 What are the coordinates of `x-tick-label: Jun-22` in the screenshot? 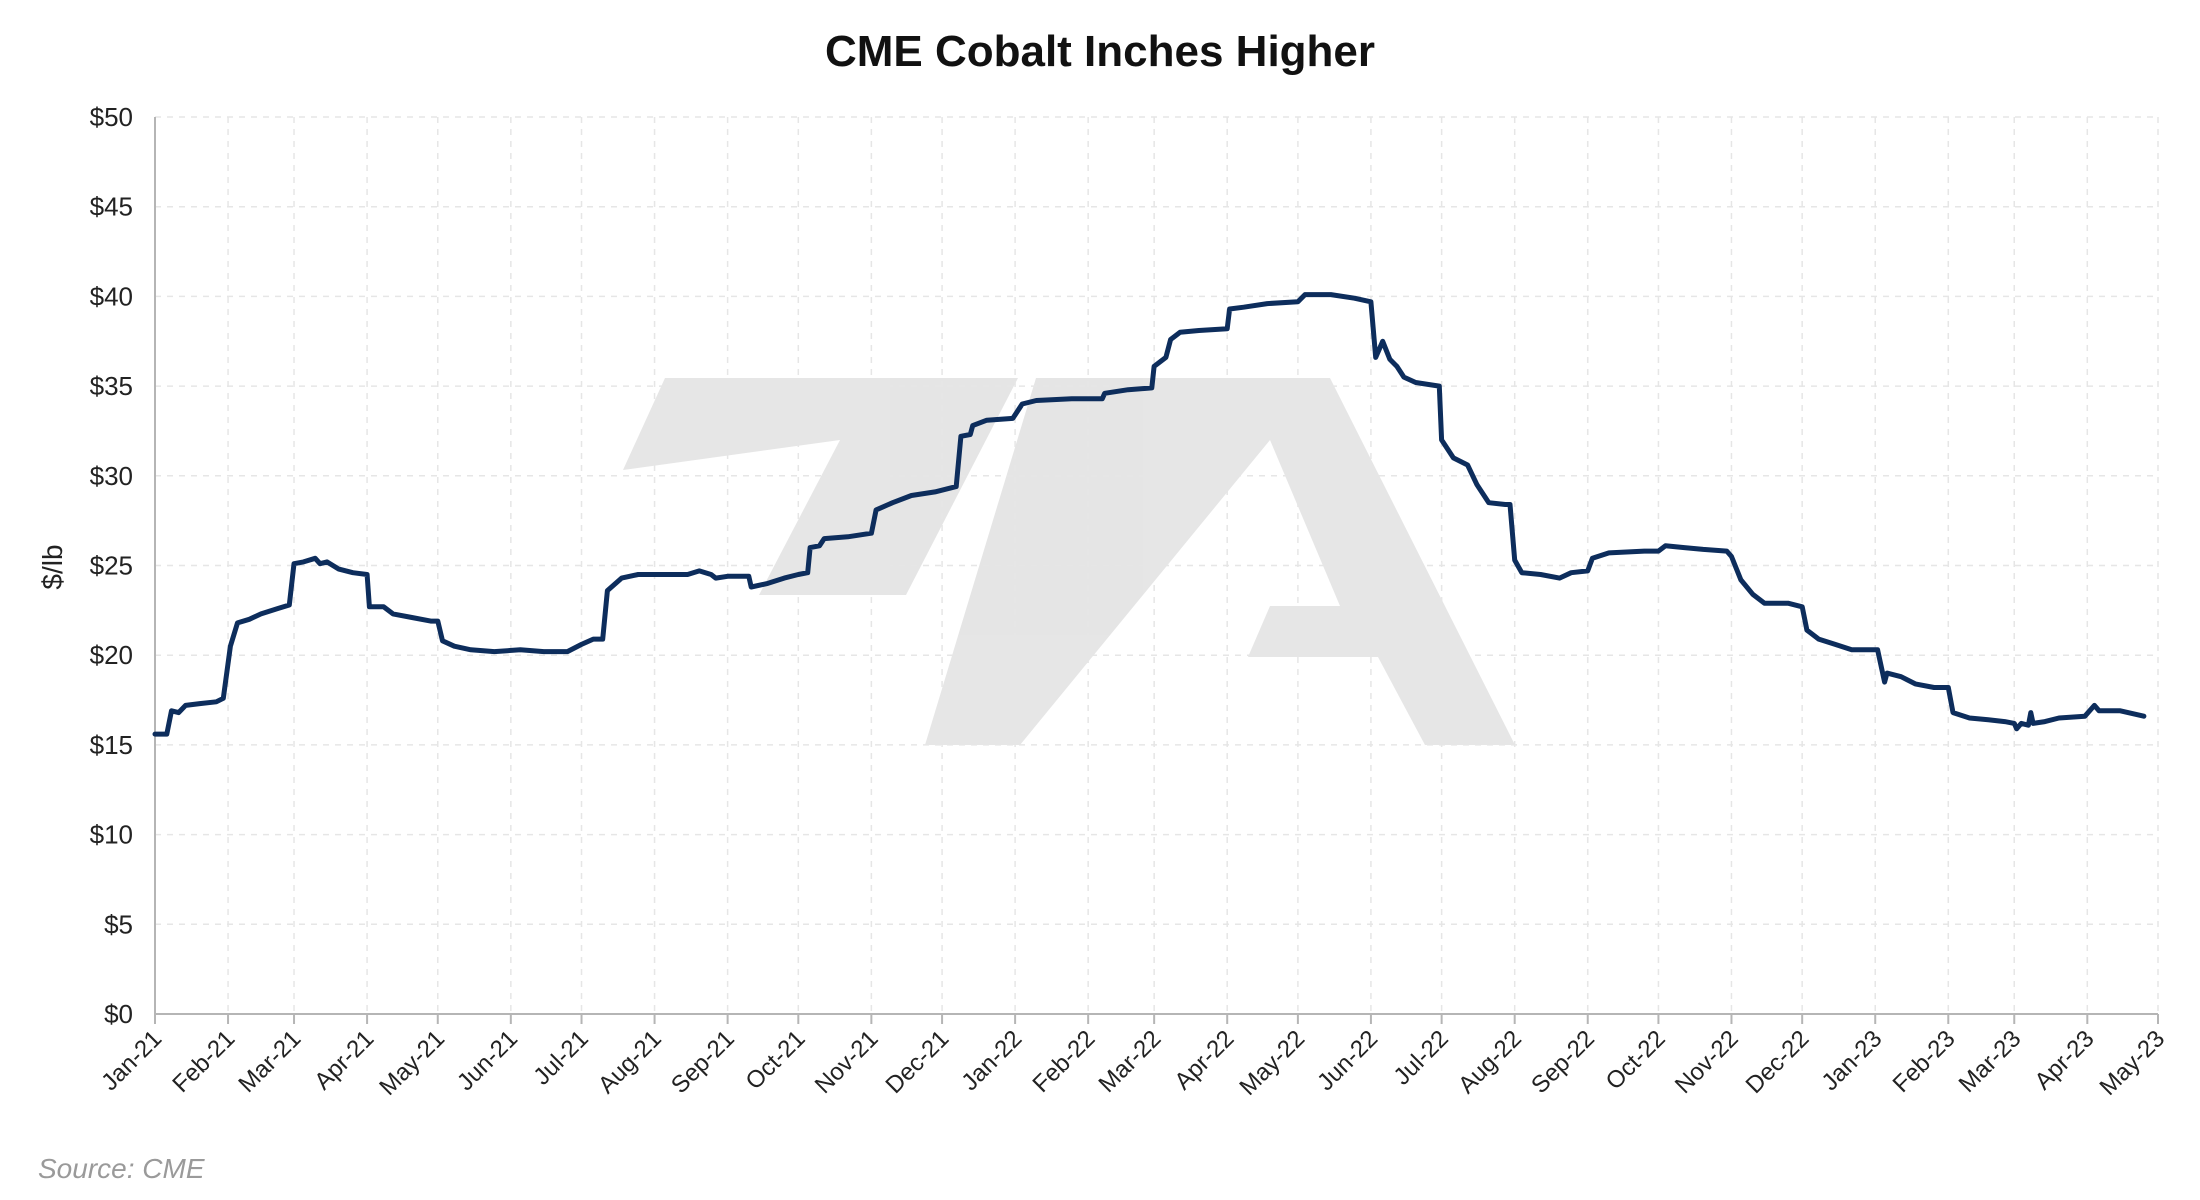 It's located at (1347, 1060).